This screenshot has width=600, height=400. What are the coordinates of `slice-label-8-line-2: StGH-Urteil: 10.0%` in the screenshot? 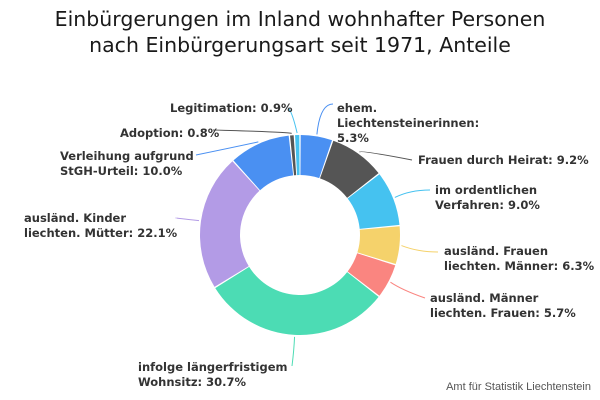 It's located at (121, 171).